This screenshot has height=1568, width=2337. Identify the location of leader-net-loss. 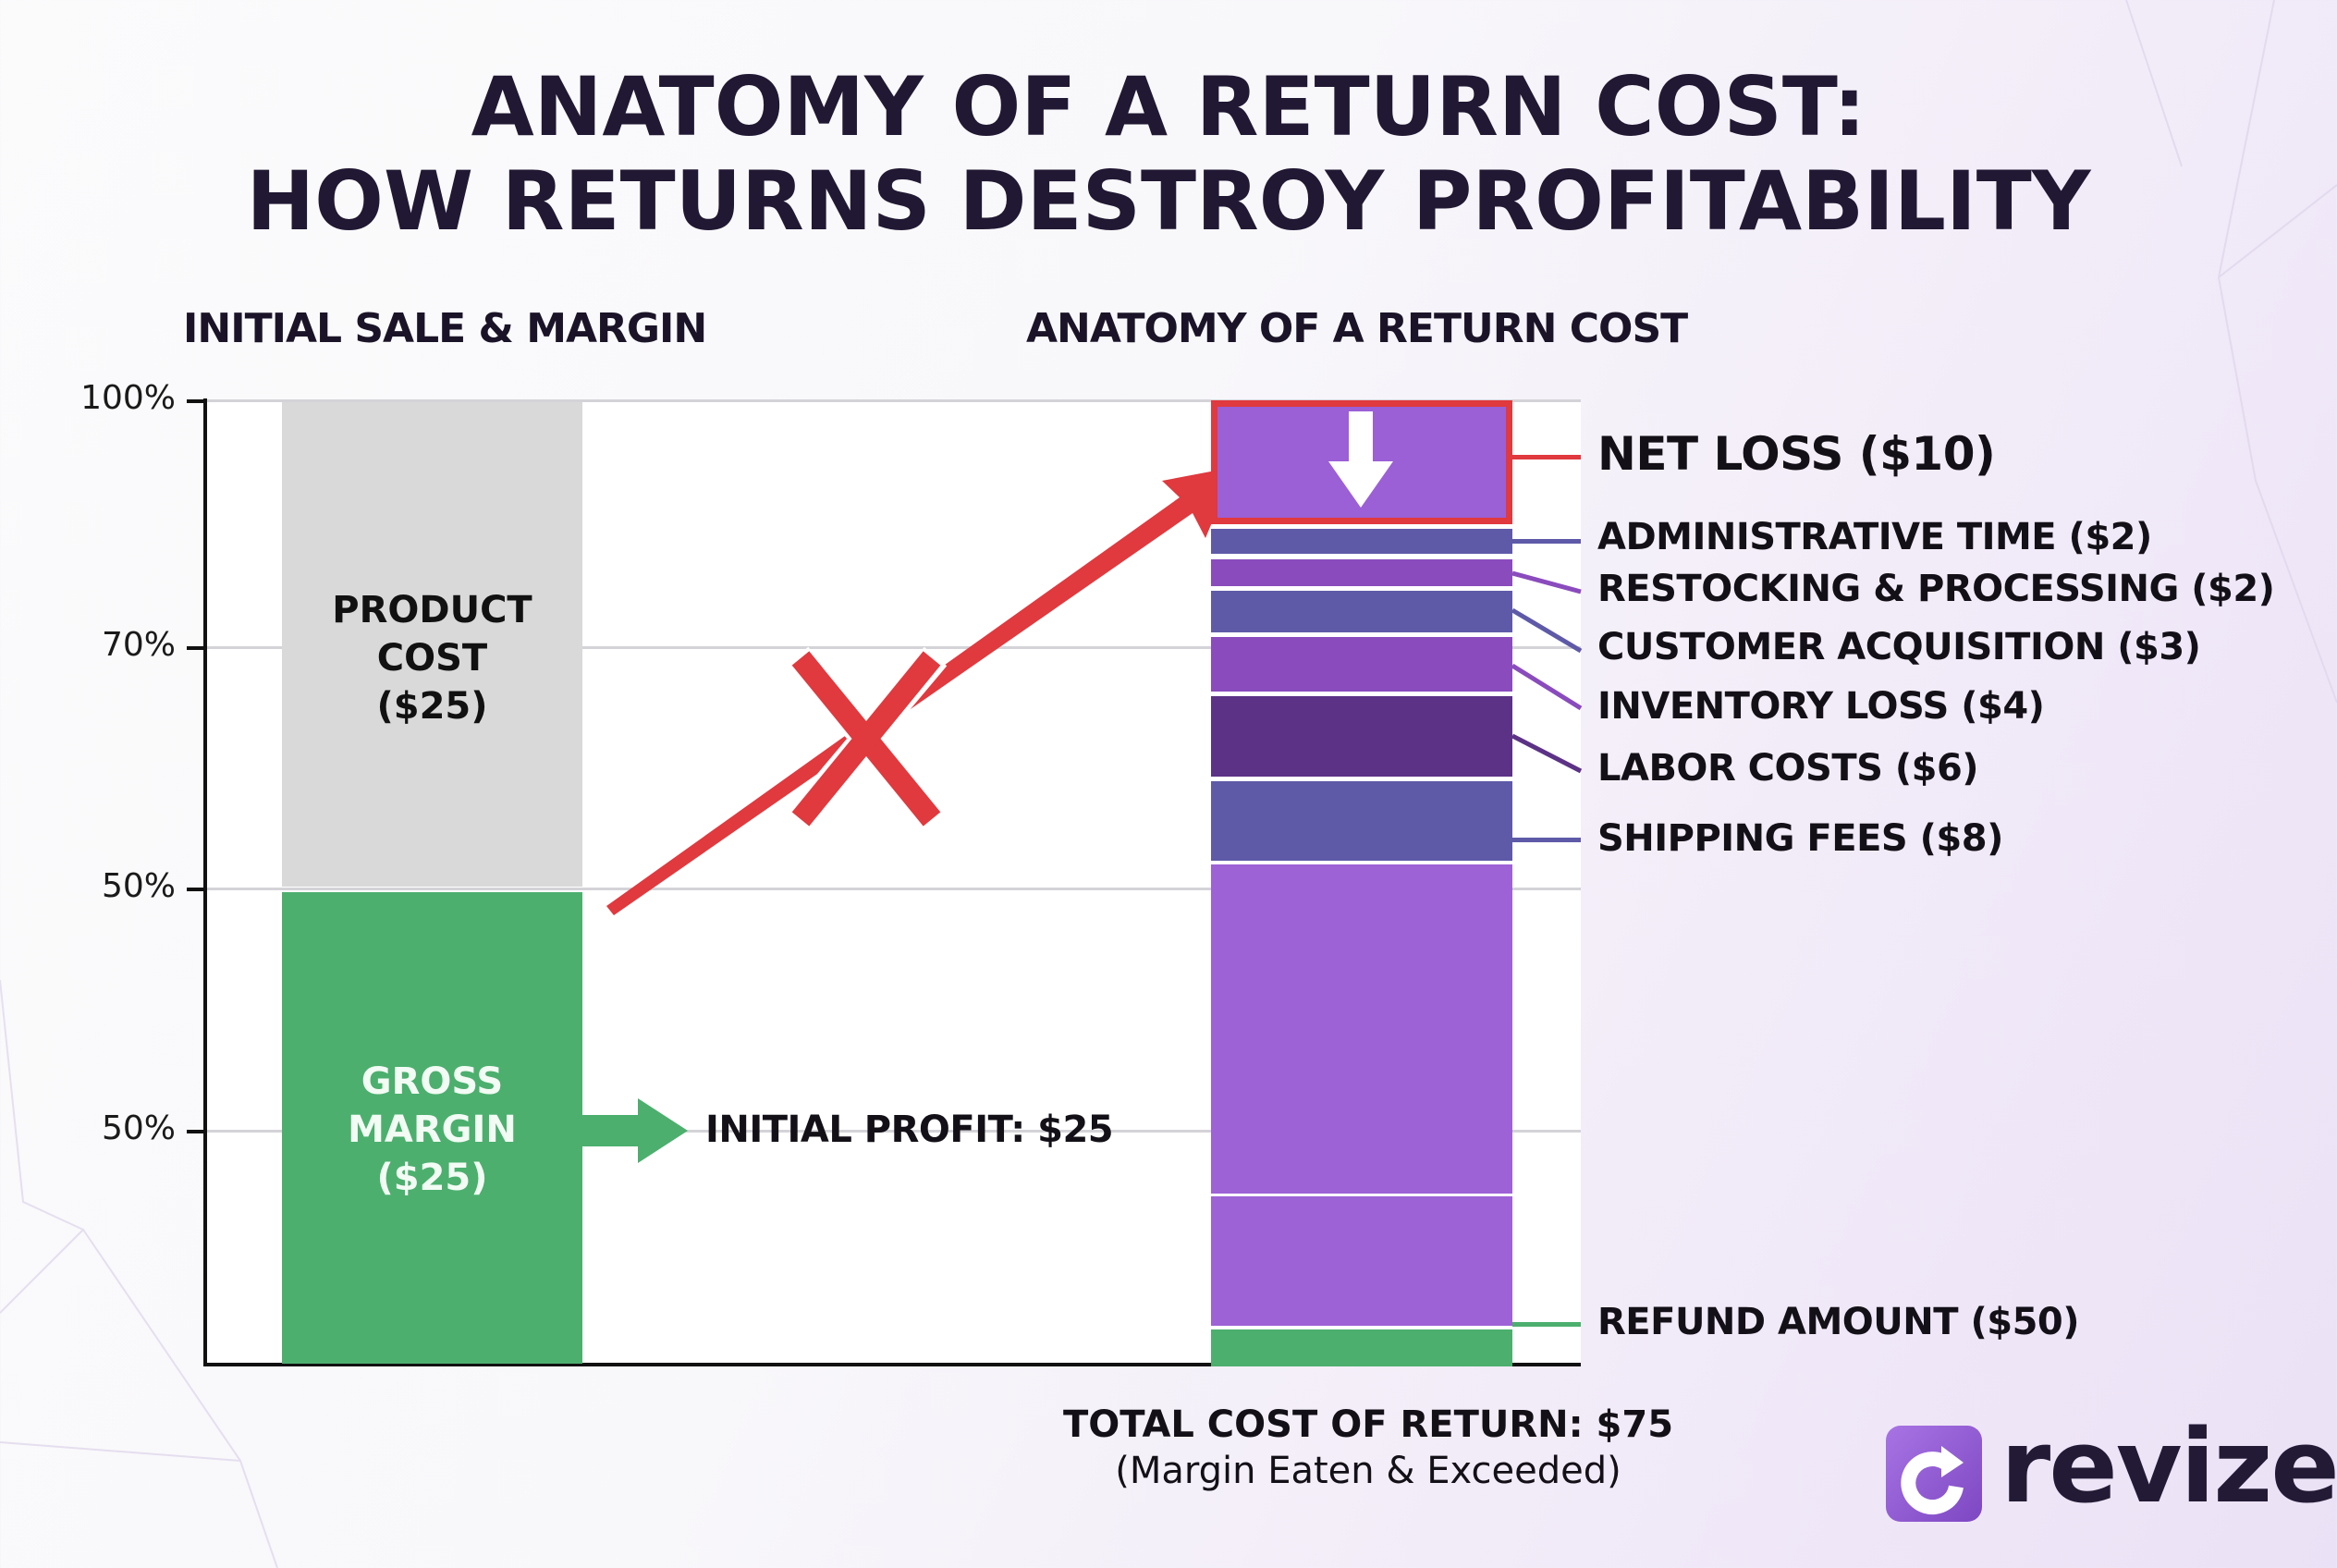
(1546, 457).